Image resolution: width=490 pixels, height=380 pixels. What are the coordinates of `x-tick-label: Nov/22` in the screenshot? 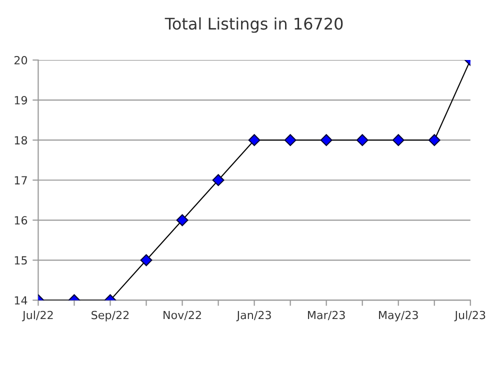 It's located at (182, 315).